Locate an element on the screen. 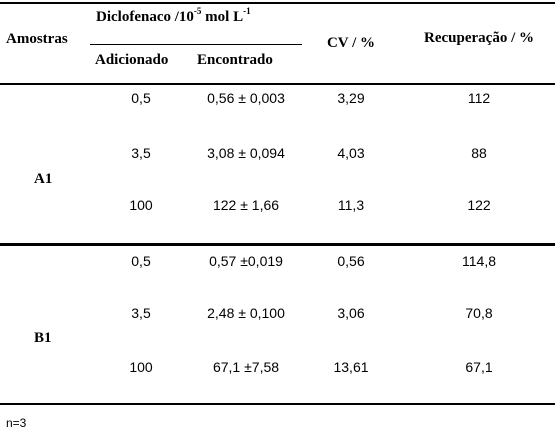 The height and width of the screenshot is (434, 555). header-recovery: Recuperação / % is located at coordinates (479, 38).